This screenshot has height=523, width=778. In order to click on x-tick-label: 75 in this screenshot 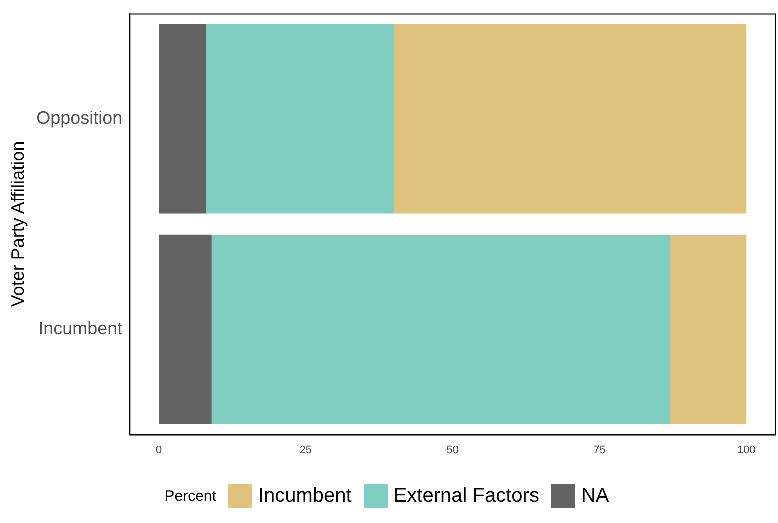, I will do `click(600, 450)`.